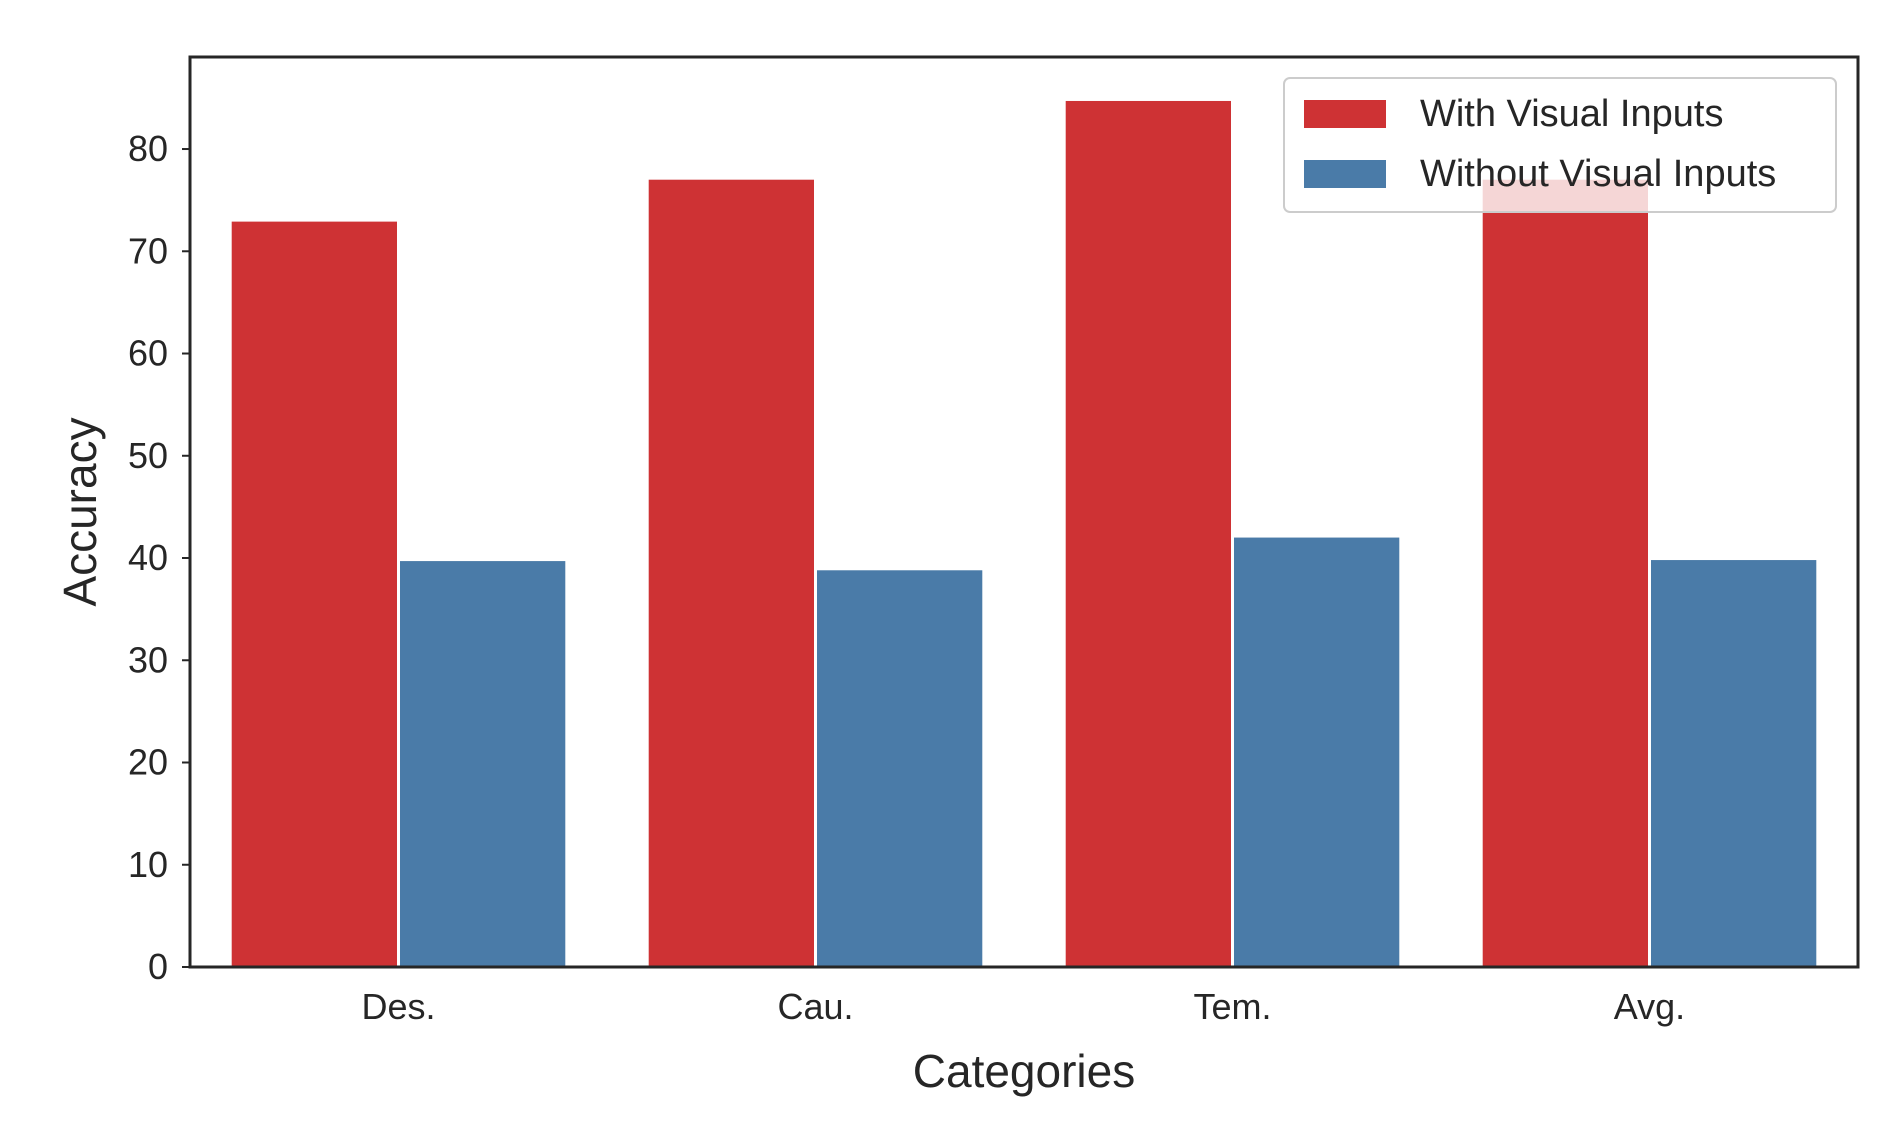  I want to click on x-tick-label: Des., so click(398, 1006).